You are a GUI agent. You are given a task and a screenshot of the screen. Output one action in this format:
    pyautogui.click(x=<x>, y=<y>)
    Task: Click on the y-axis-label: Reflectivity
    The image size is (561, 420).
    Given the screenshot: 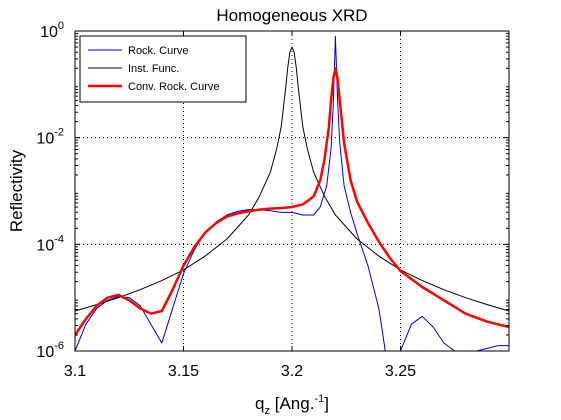 What is the action you would take?
    pyautogui.click(x=16, y=190)
    